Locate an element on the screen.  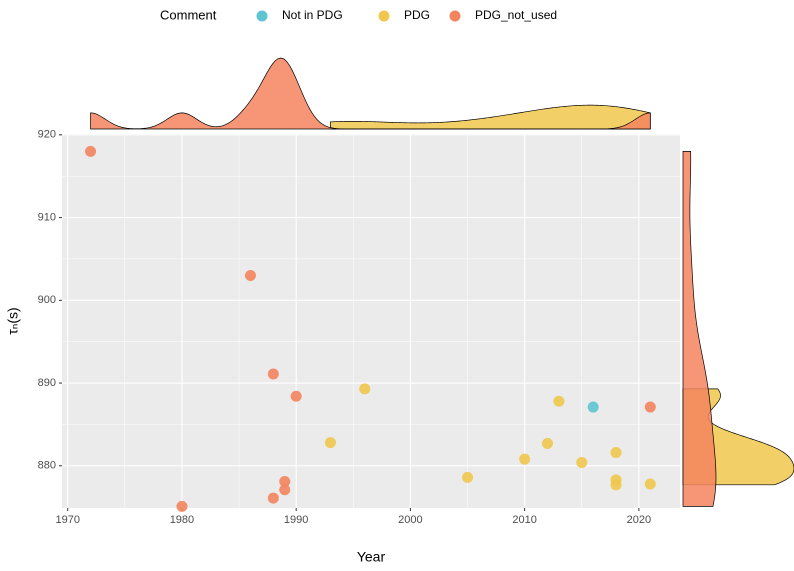
x-tick-label: 1970 is located at coordinates (67, 520).